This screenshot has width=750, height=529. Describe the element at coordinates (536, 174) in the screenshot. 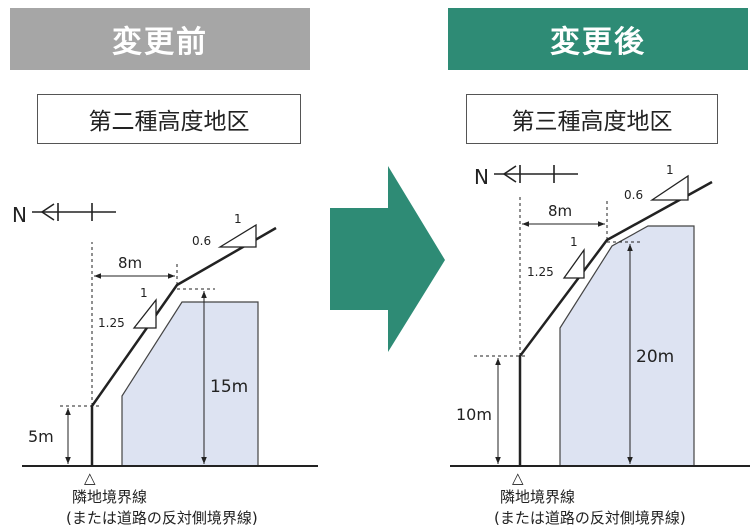

I see `after-north-arrow-icon` at that location.